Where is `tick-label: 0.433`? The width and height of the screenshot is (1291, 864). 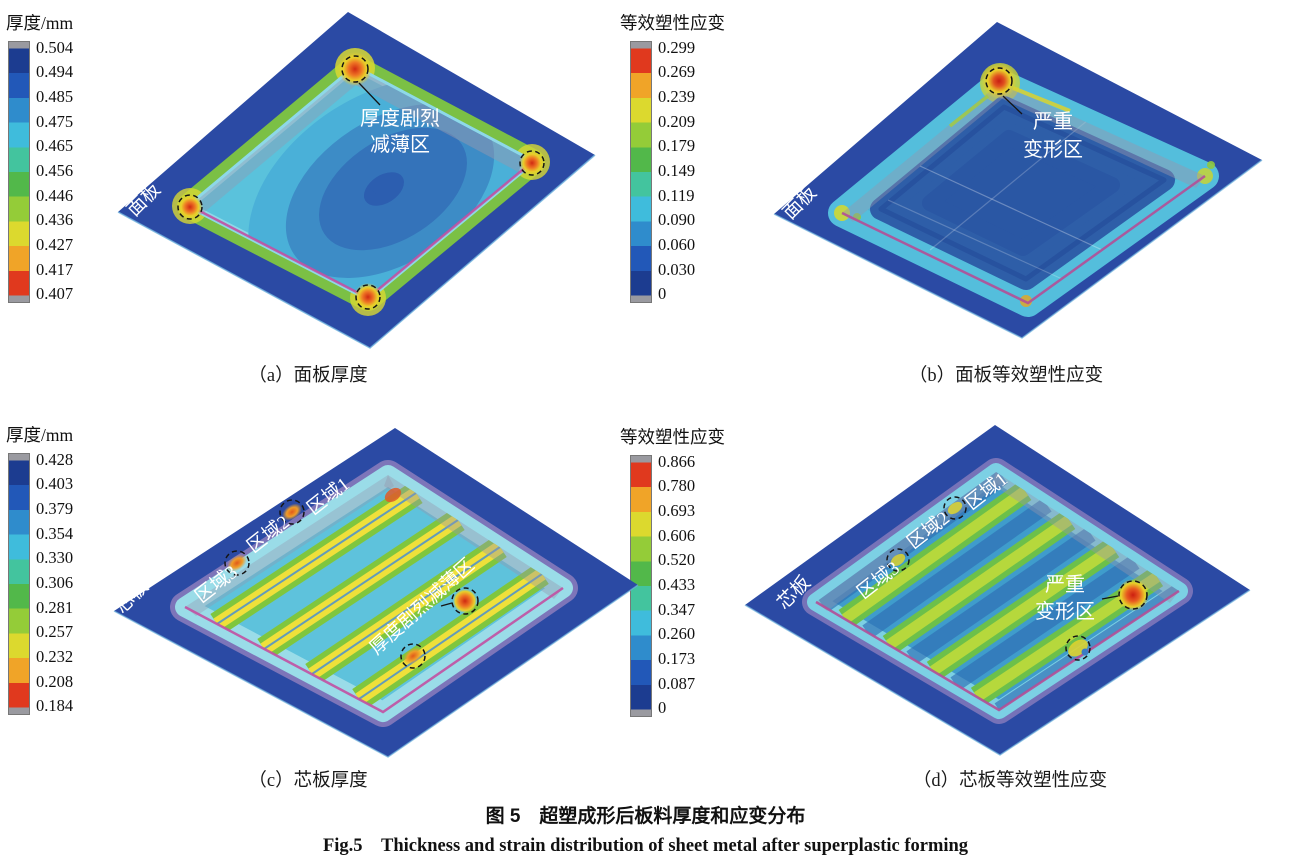
tick-label: 0.433 is located at coordinates (677, 584).